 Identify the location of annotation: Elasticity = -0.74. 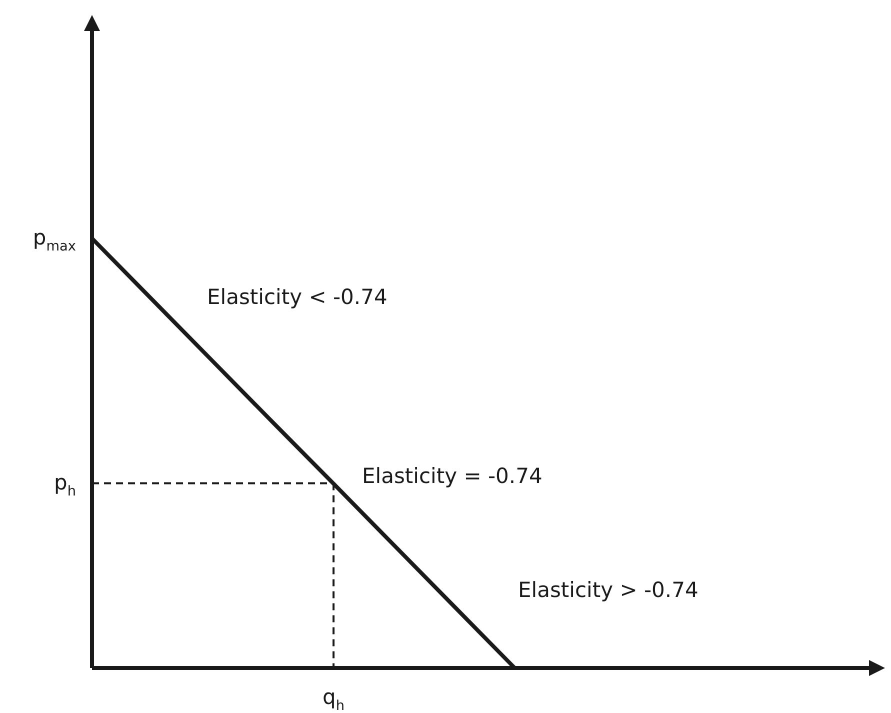
(452, 476).